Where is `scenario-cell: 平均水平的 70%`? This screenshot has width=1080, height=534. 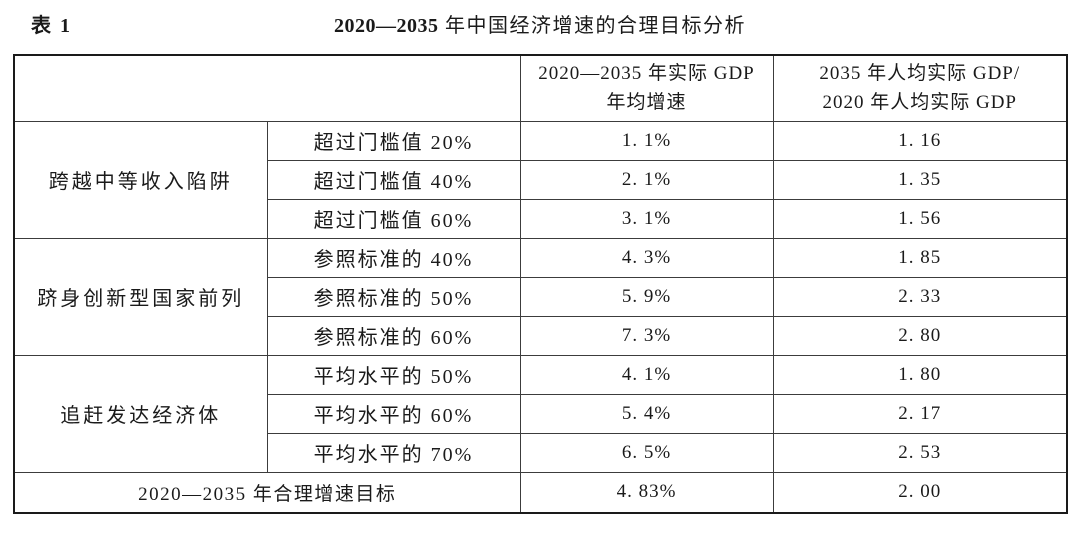 scenario-cell: 平均水平的 70% is located at coordinates (393, 452).